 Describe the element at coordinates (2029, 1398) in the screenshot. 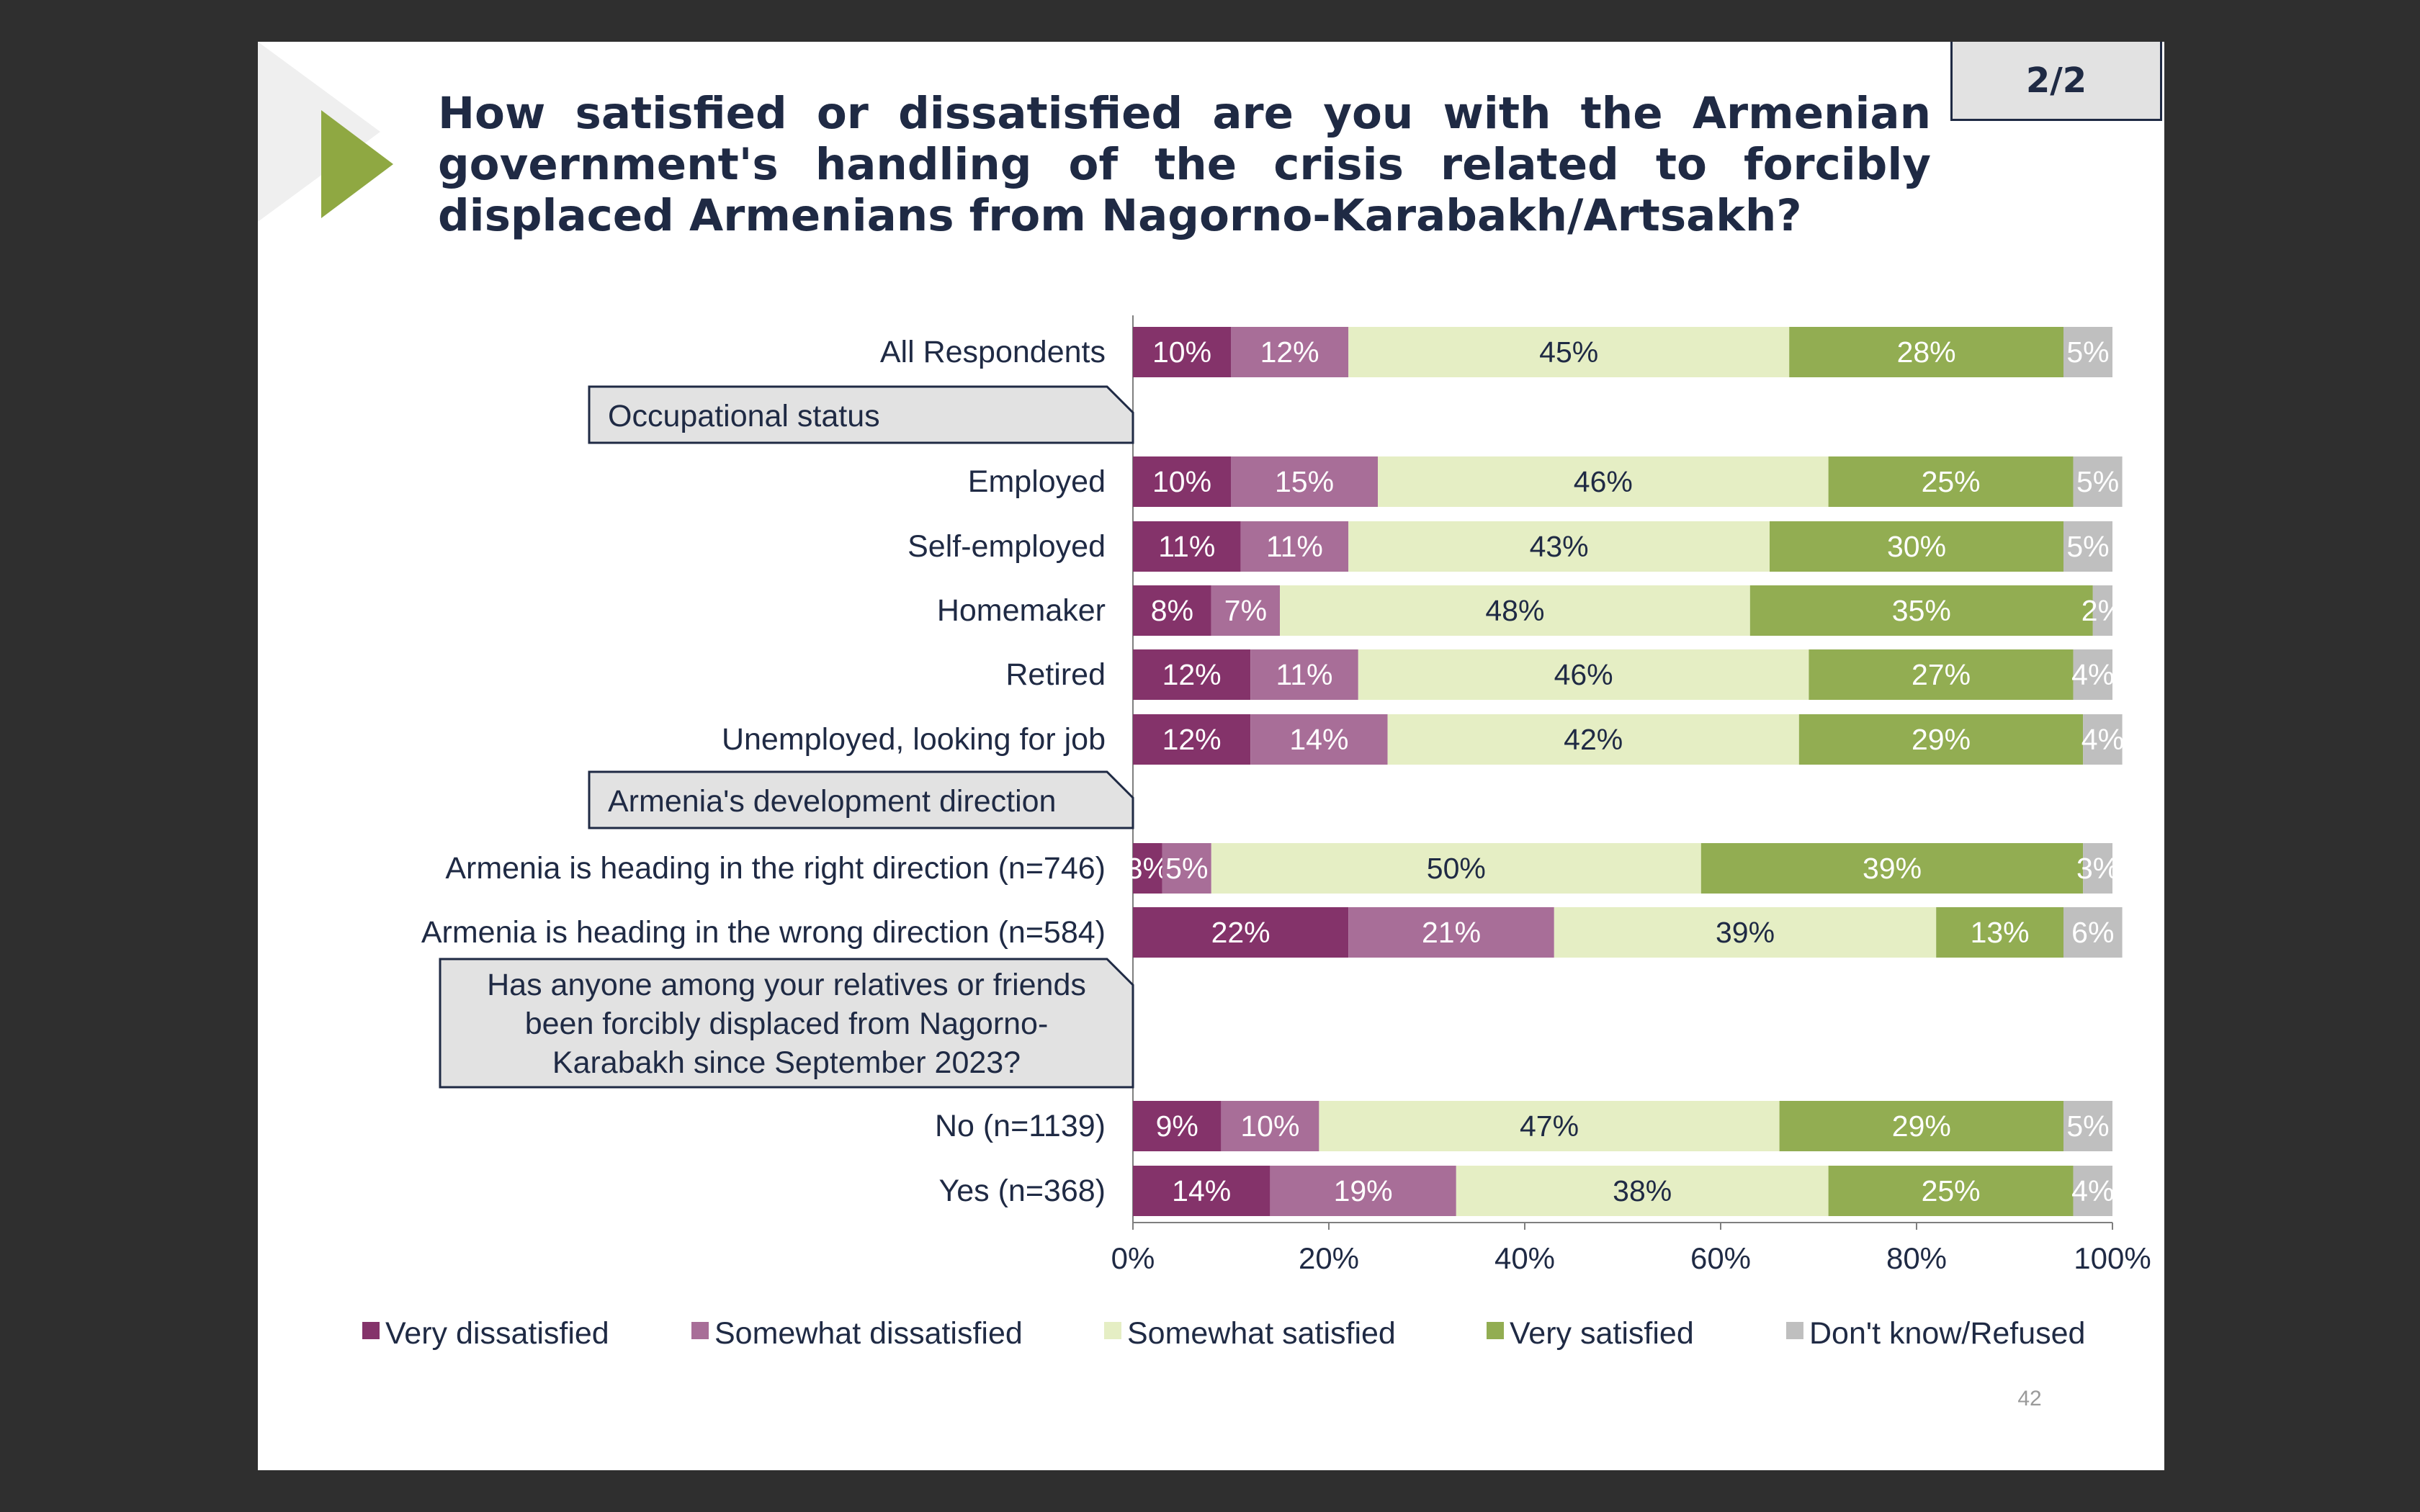

I see `page-number: 42` at that location.